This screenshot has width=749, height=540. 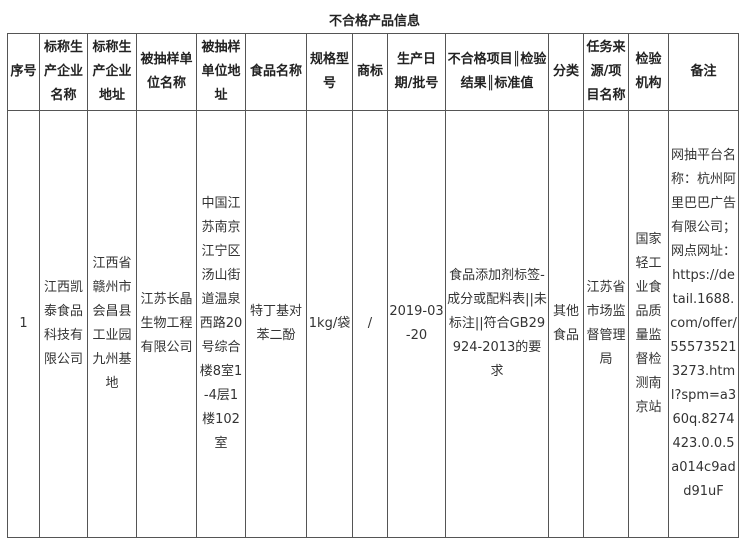 What do you see at coordinates (370, 324) in the screenshot?
I see `cell: /` at bounding box center [370, 324].